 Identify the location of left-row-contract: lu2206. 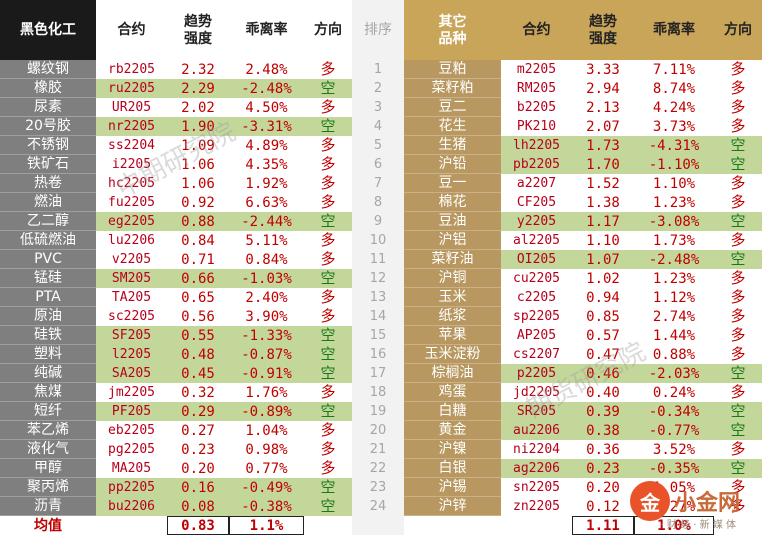
(131, 240).